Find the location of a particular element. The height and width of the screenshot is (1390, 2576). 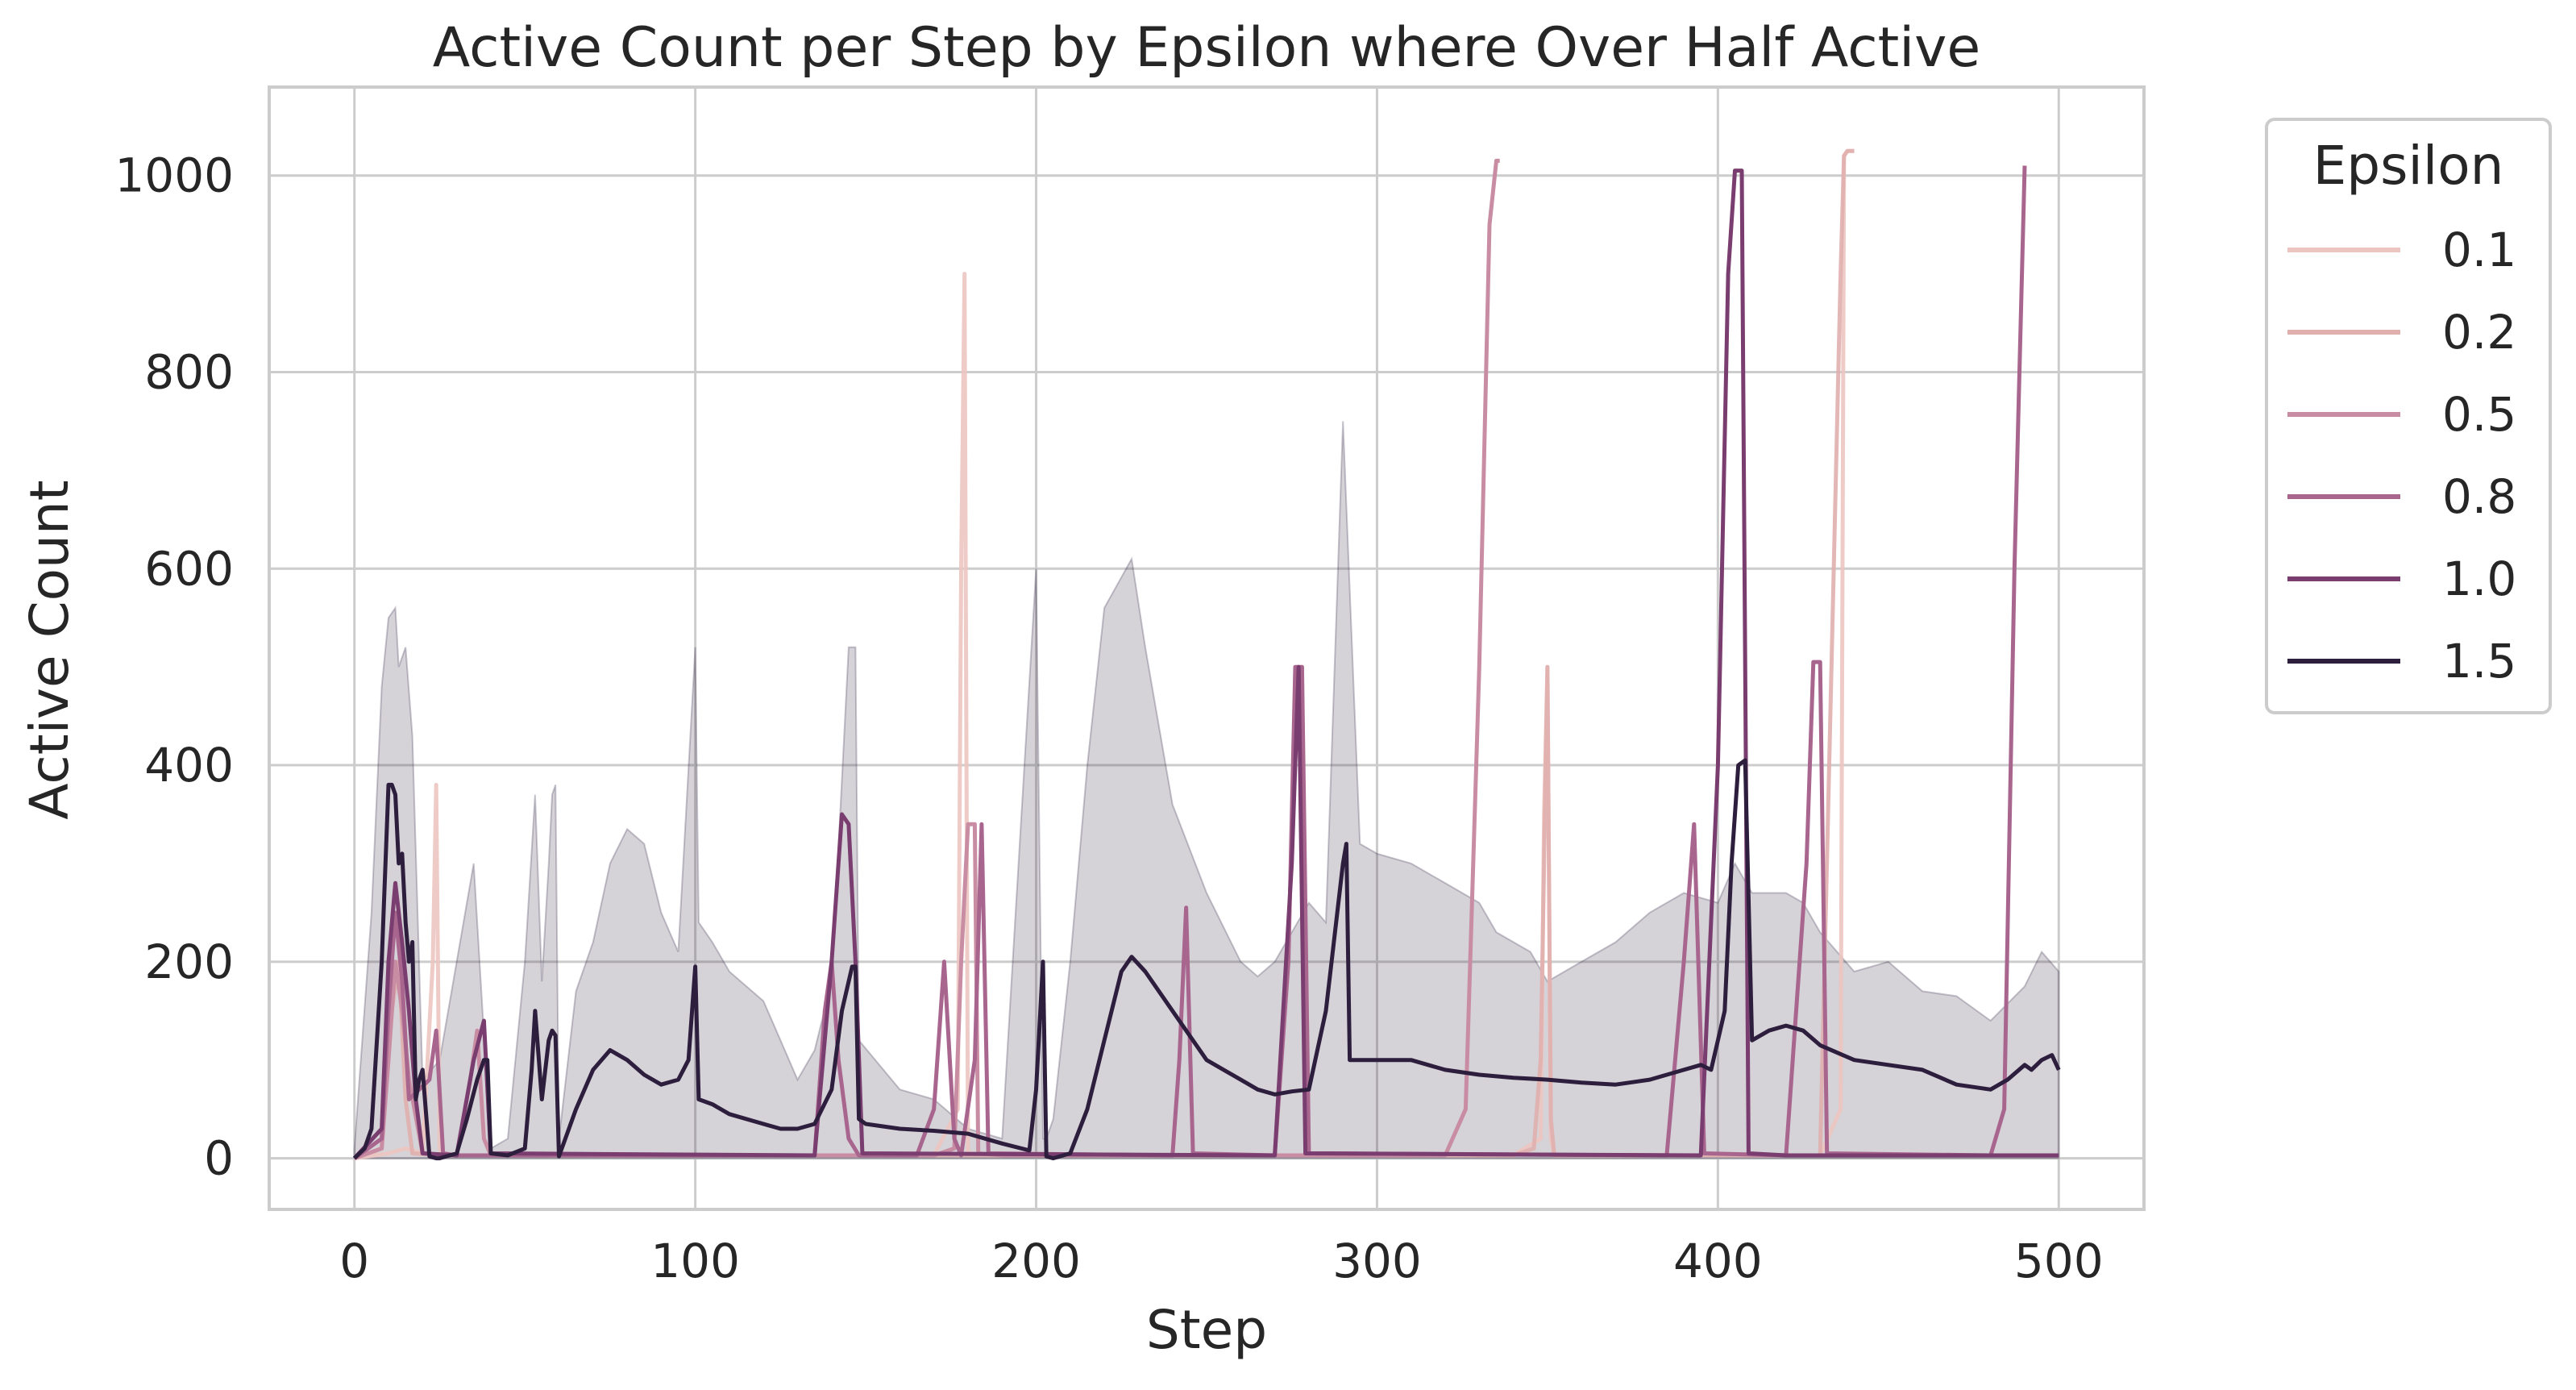

legend-label: 1.0 is located at coordinates (2479, 579).